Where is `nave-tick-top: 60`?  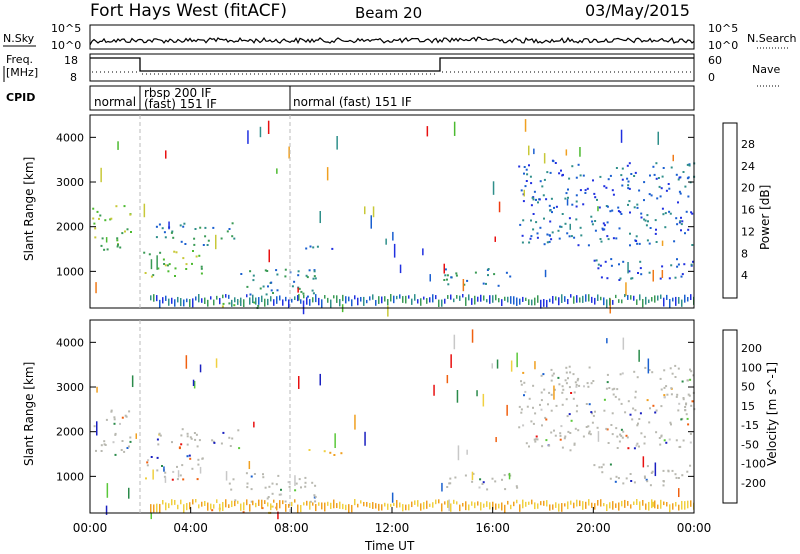 nave-tick-top: 60 is located at coordinates (715, 60).